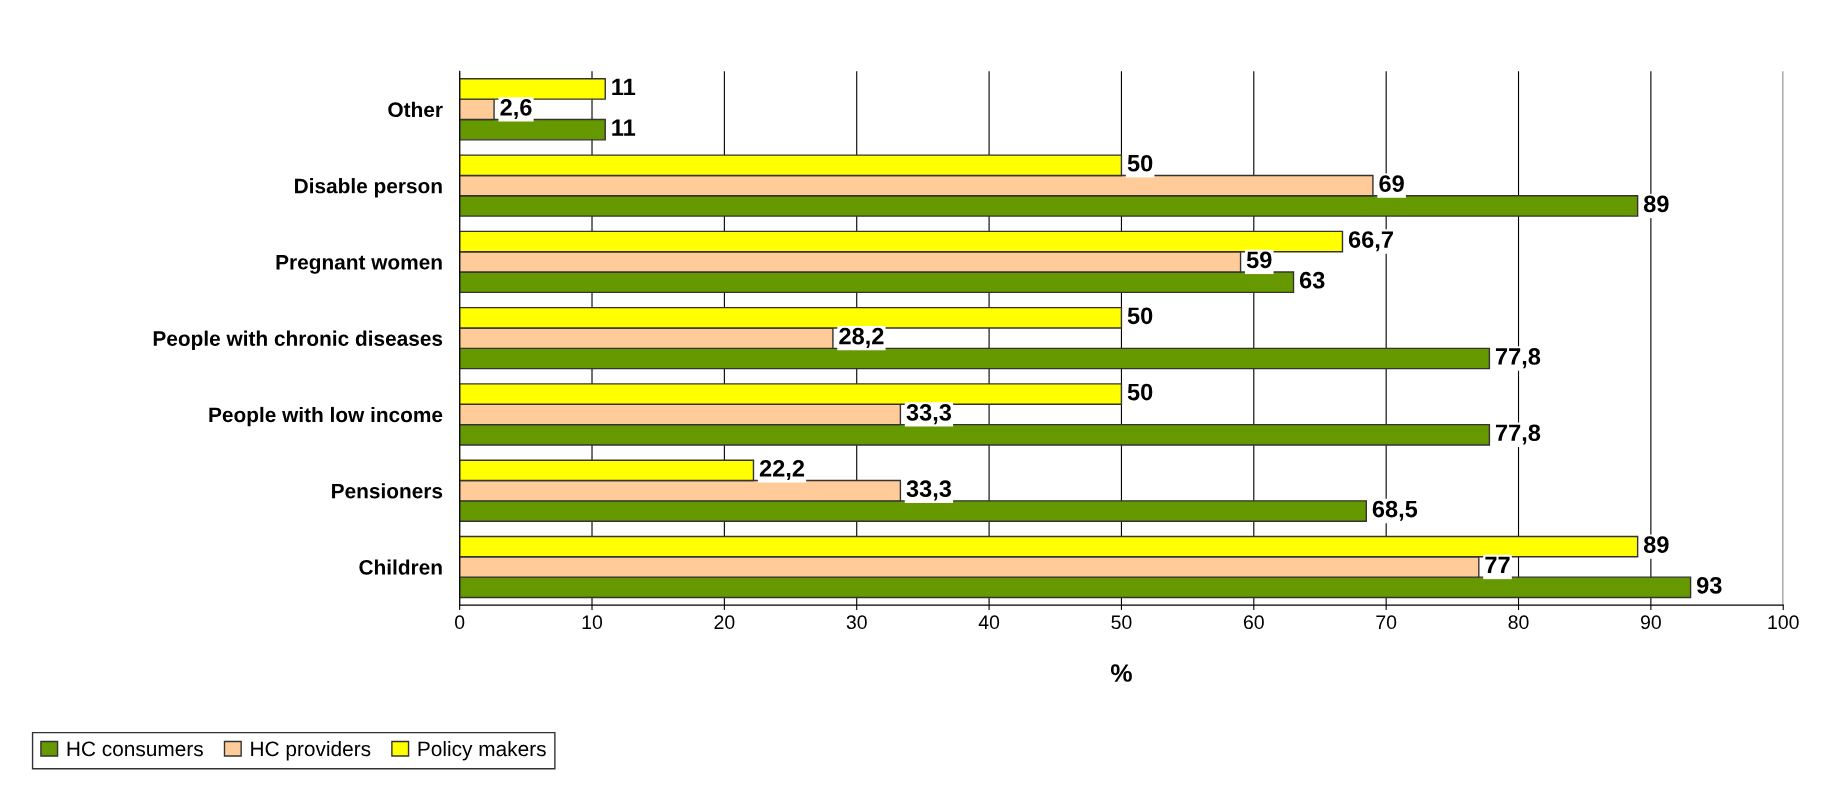 The height and width of the screenshot is (791, 1846). Describe the element at coordinates (856, 622) in the screenshot. I see `x-tick-label: 30` at that location.